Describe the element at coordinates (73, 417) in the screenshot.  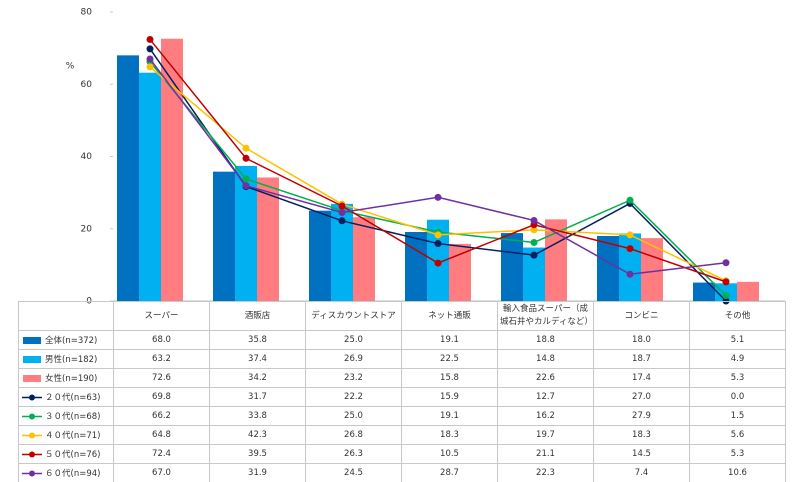
I see `legend-label: ３０代(n=68)` at that location.